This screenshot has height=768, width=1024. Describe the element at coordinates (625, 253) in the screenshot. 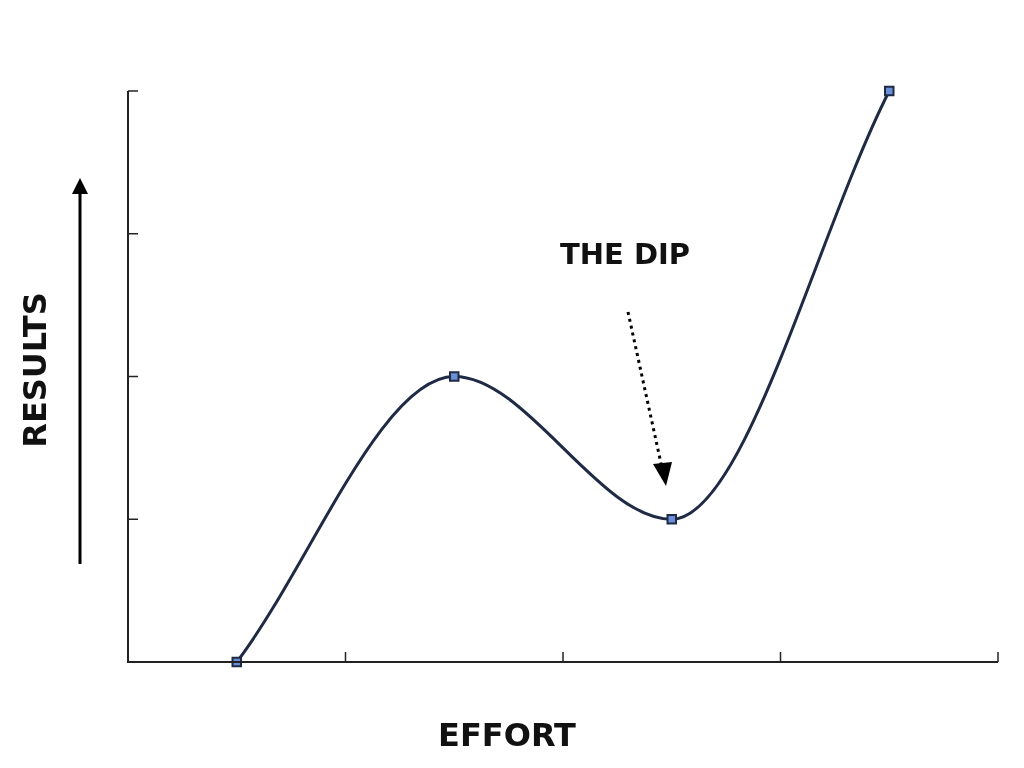

I see `annotation: THE DIP` at that location.